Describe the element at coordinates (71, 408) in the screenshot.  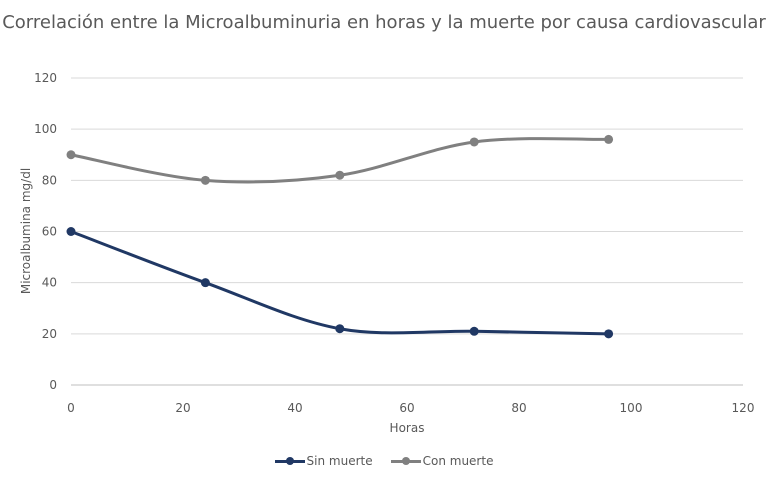
I see `x-tick-label: 0` at that location.